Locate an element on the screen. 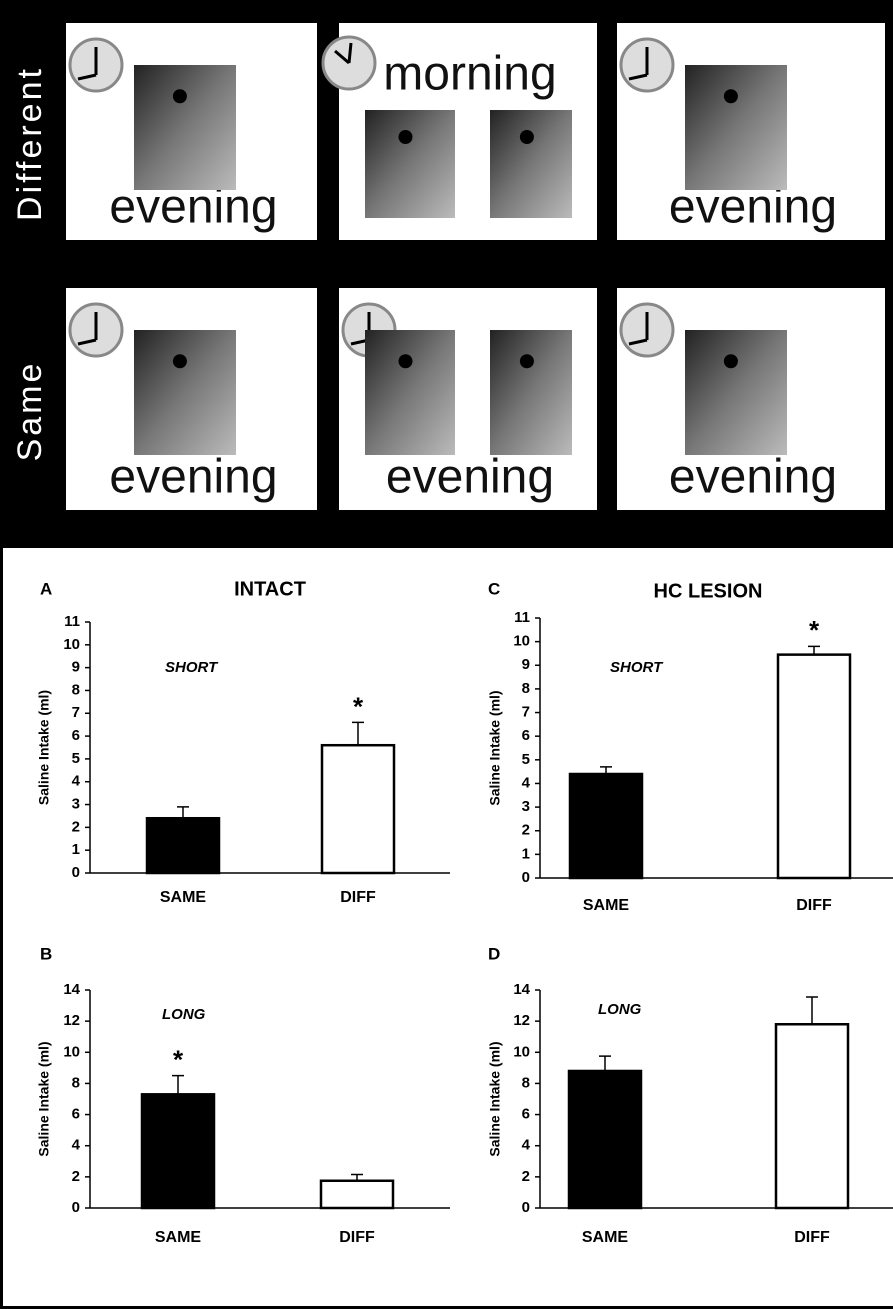  panel-letter: B is located at coordinates (46, 953).